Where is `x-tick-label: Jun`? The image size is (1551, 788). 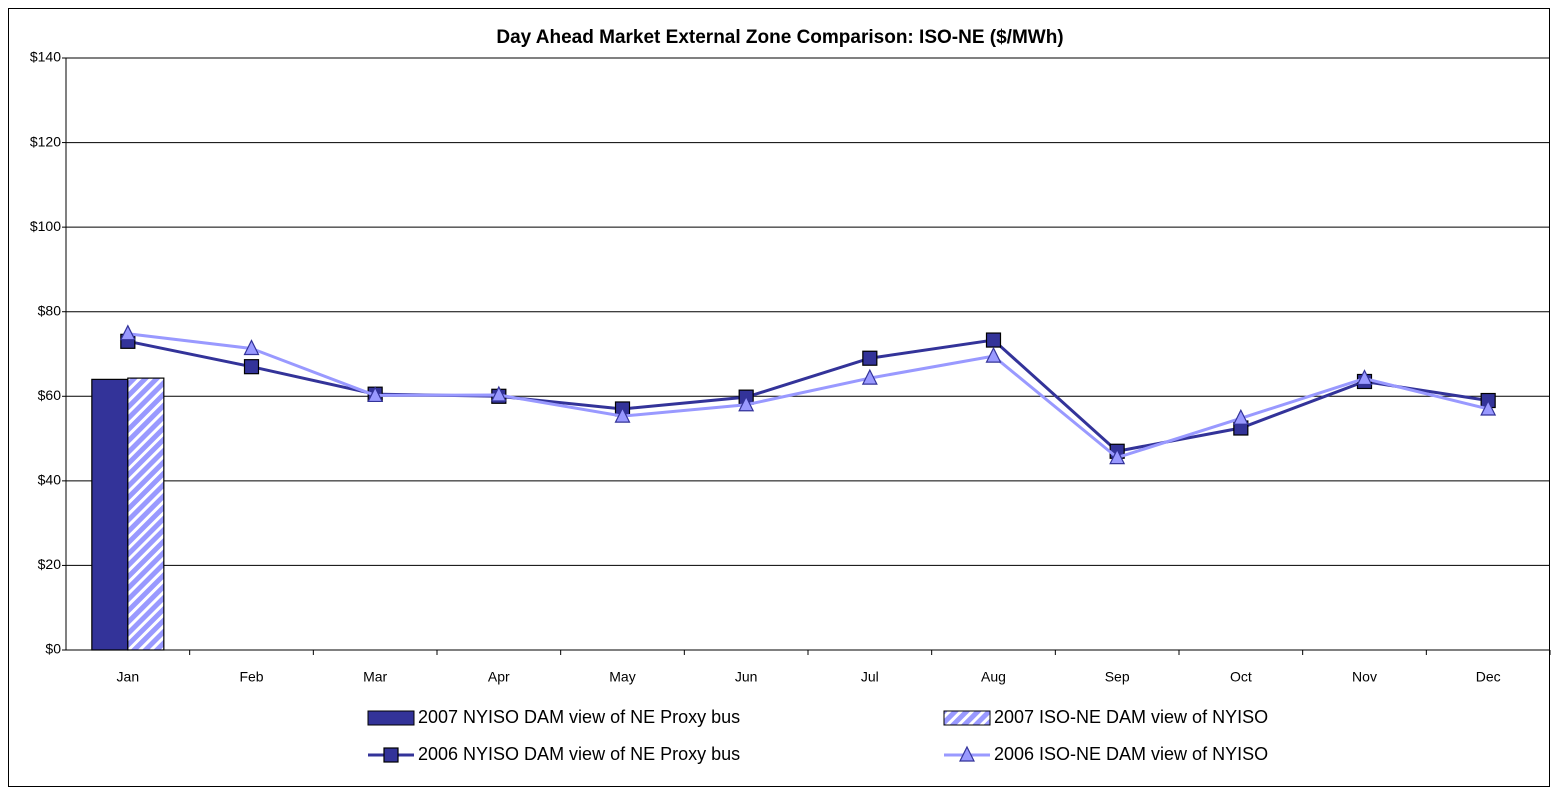 x-tick-label: Jun is located at coordinates (746, 677).